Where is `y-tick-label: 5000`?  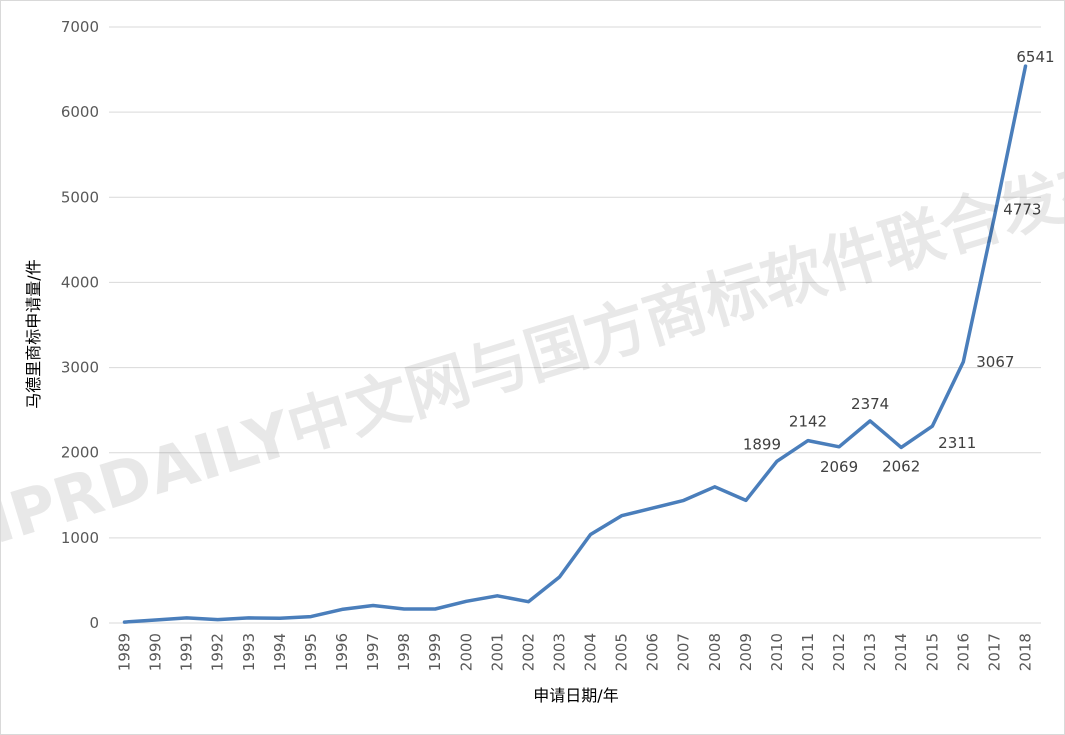
y-tick-label: 5000 is located at coordinates (80, 197).